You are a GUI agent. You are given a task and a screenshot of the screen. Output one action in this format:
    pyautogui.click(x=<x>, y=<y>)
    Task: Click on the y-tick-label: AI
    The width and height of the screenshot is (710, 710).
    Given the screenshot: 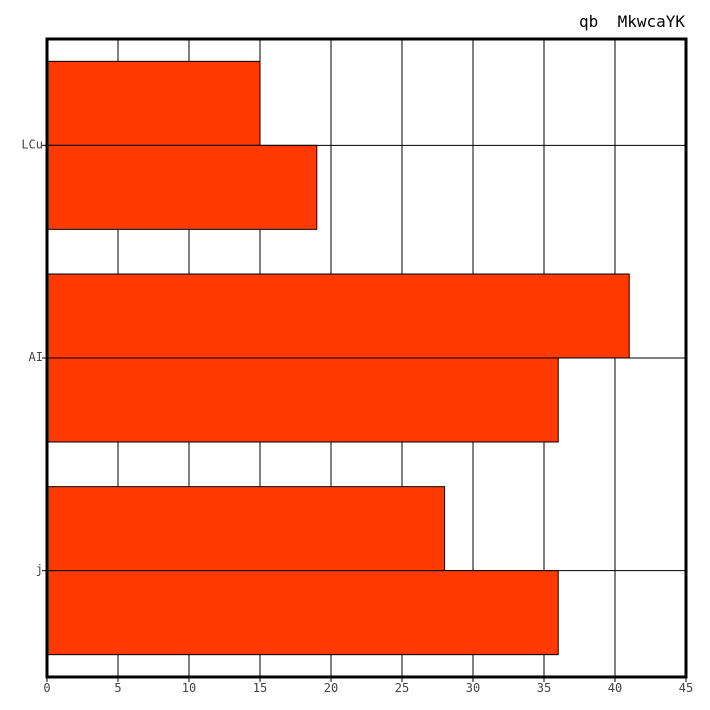 What is the action you would take?
    pyautogui.click(x=36, y=357)
    